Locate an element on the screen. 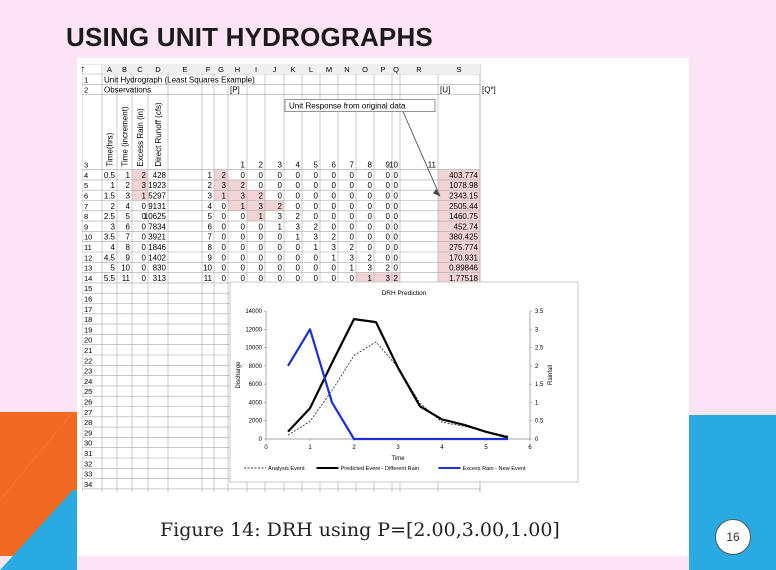 The image size is (776, 570). column-title: Time(hrs) is located at coordinates (110, 149).